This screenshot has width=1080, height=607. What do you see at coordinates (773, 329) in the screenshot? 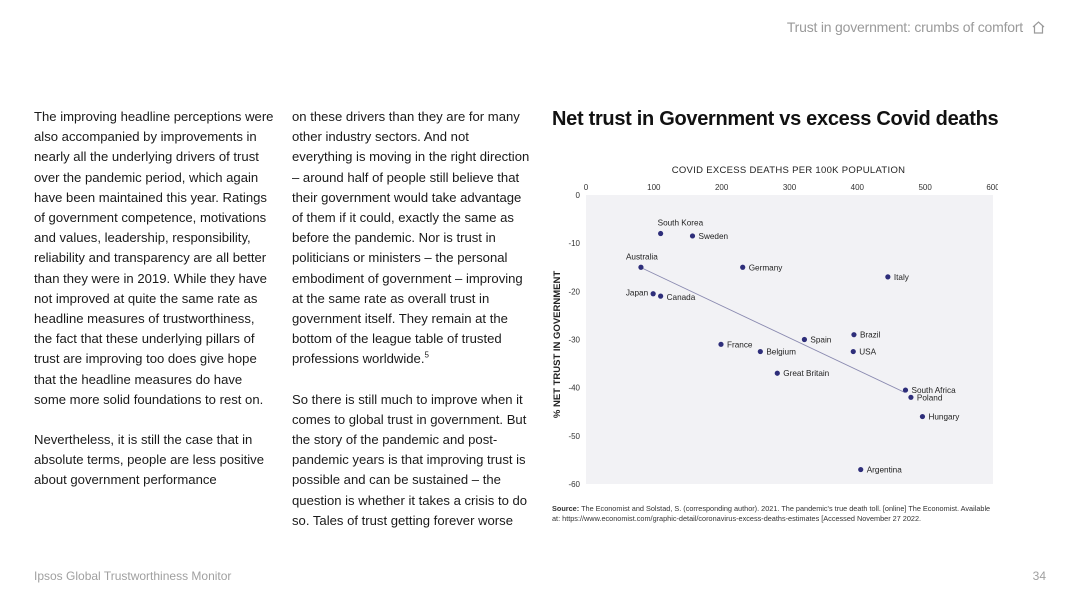
I see `trendline` at bounding box center [773, 329].